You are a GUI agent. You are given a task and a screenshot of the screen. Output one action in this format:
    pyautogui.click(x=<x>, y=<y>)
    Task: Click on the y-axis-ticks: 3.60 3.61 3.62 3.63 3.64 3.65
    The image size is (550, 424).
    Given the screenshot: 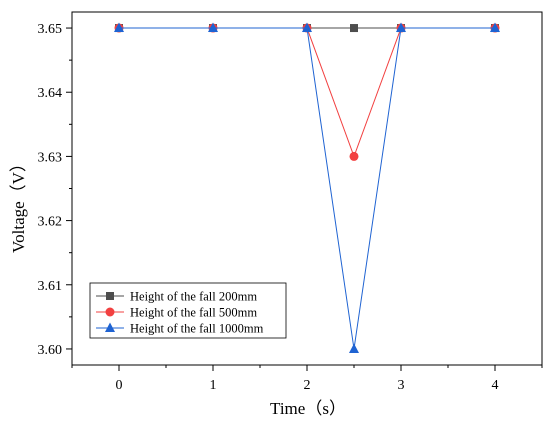 What is the action you would take?
    pyautogui.click(x=55, y=190)
    